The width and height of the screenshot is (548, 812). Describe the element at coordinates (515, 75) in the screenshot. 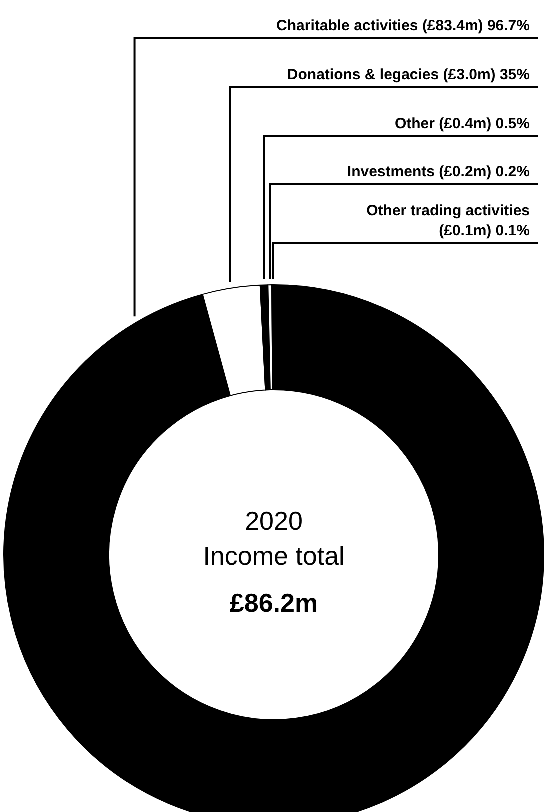

I see `text: 35%` at that location.